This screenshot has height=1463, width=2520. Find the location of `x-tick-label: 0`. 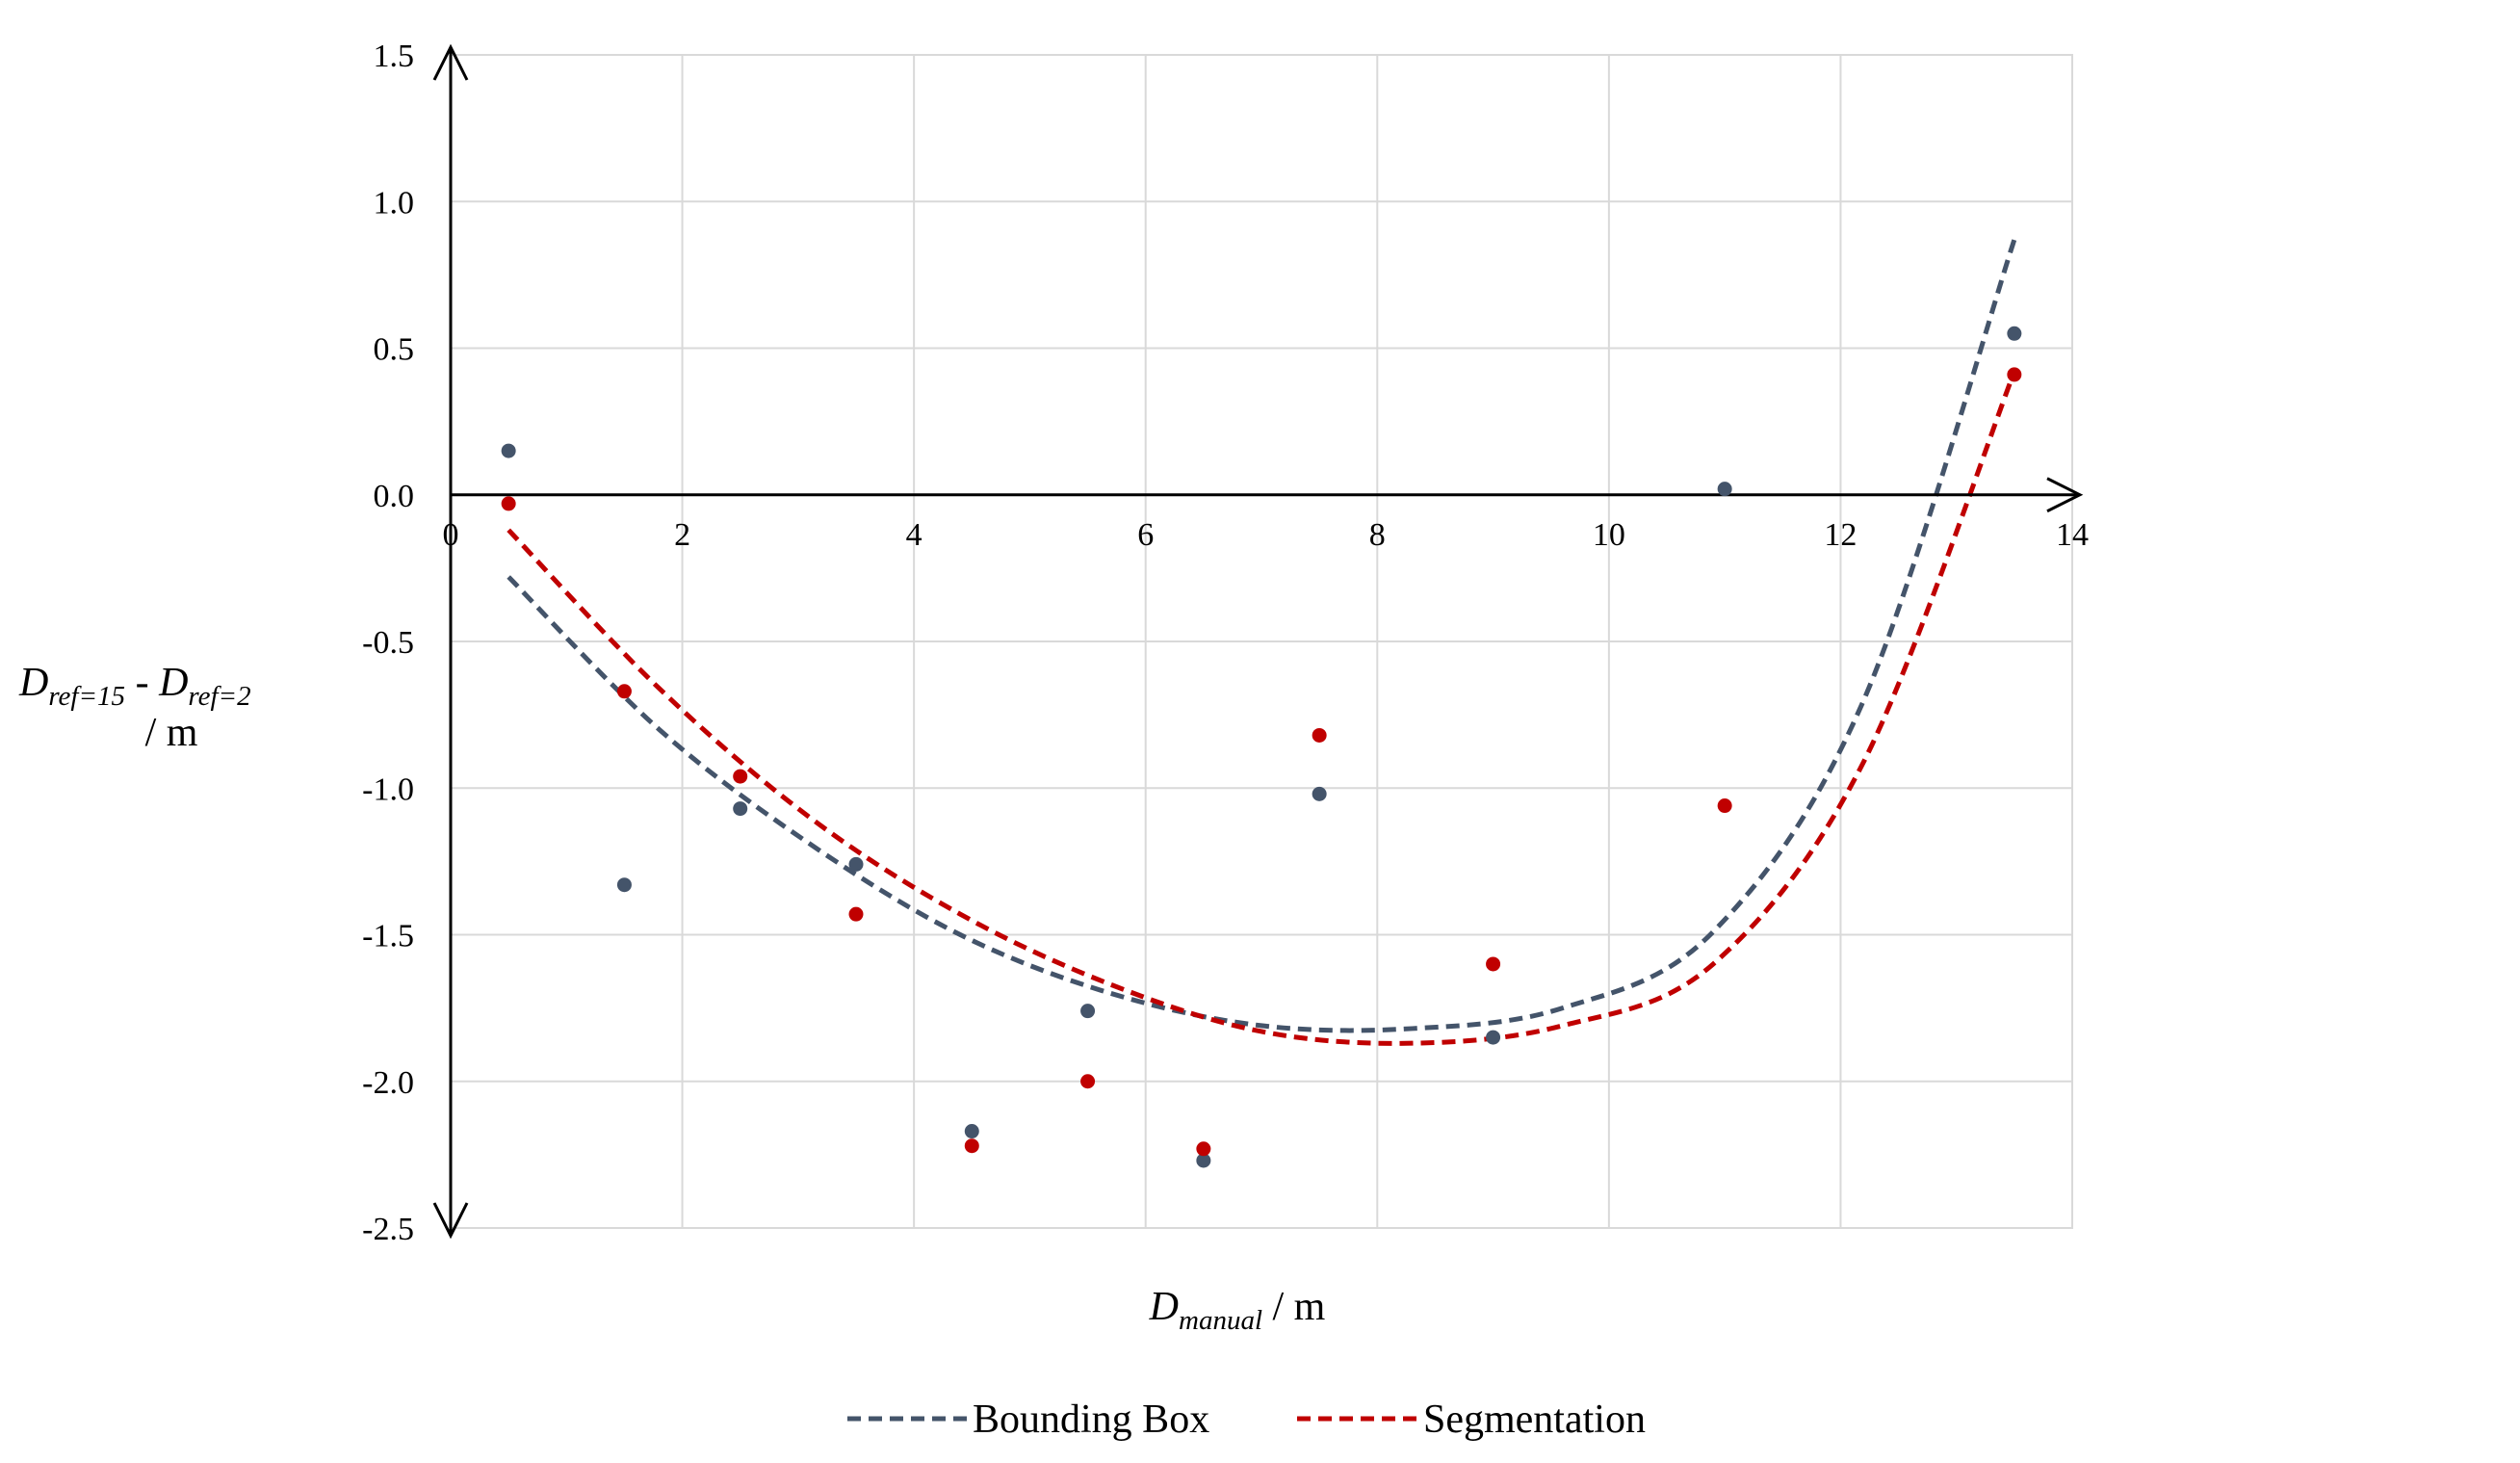

x-tick-label: 0 is located at coordinates (451, 535).